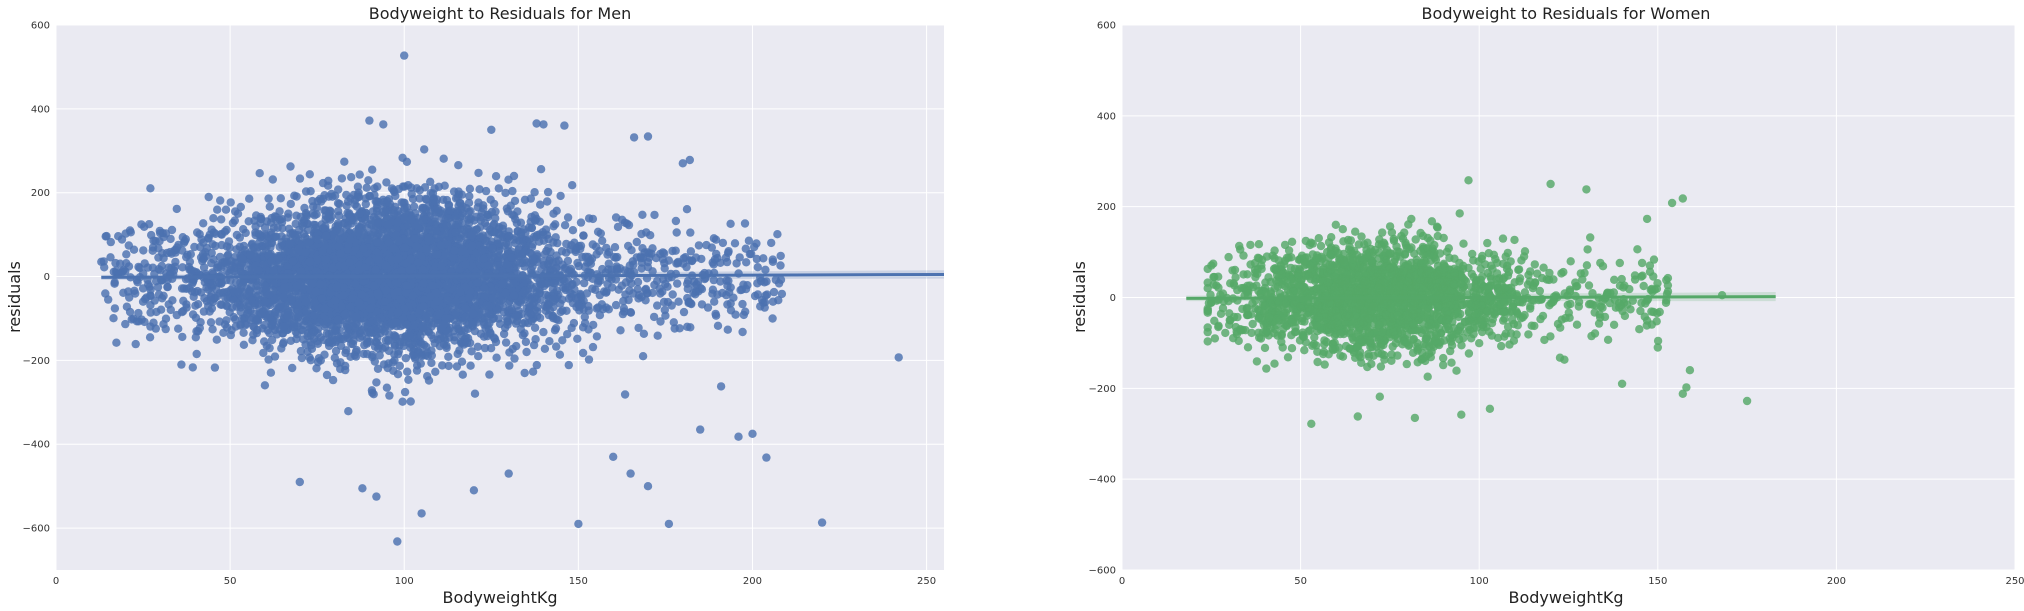 This screenshot has height=611, width=2024. What do you see at coordinates (36, 529) in the screenshot?
I see `y-tick-label: −600` at bounding box center [36, 529].